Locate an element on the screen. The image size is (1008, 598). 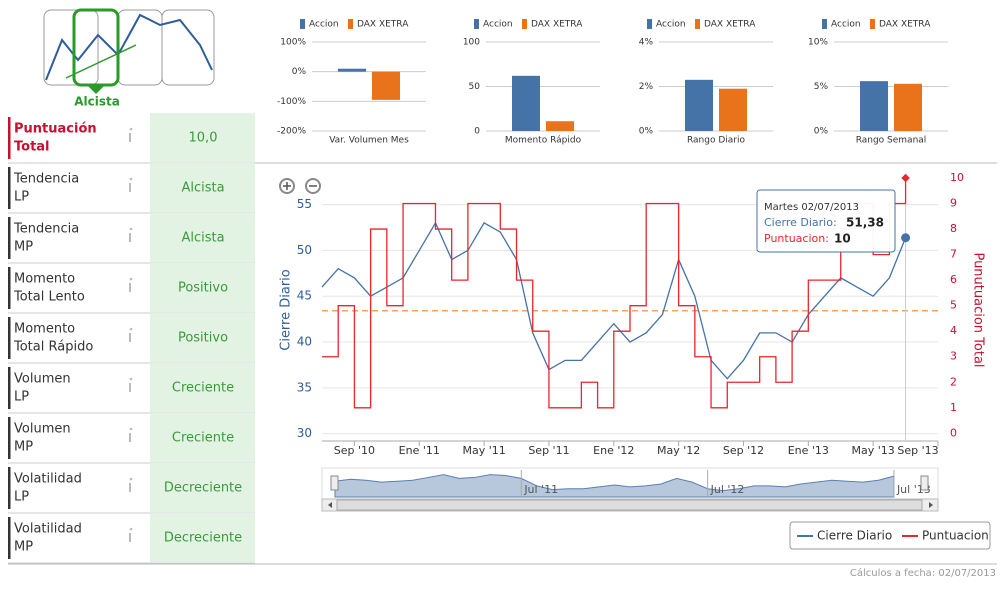
x-tick-label: May '13 is located at coordinates (873, 450).